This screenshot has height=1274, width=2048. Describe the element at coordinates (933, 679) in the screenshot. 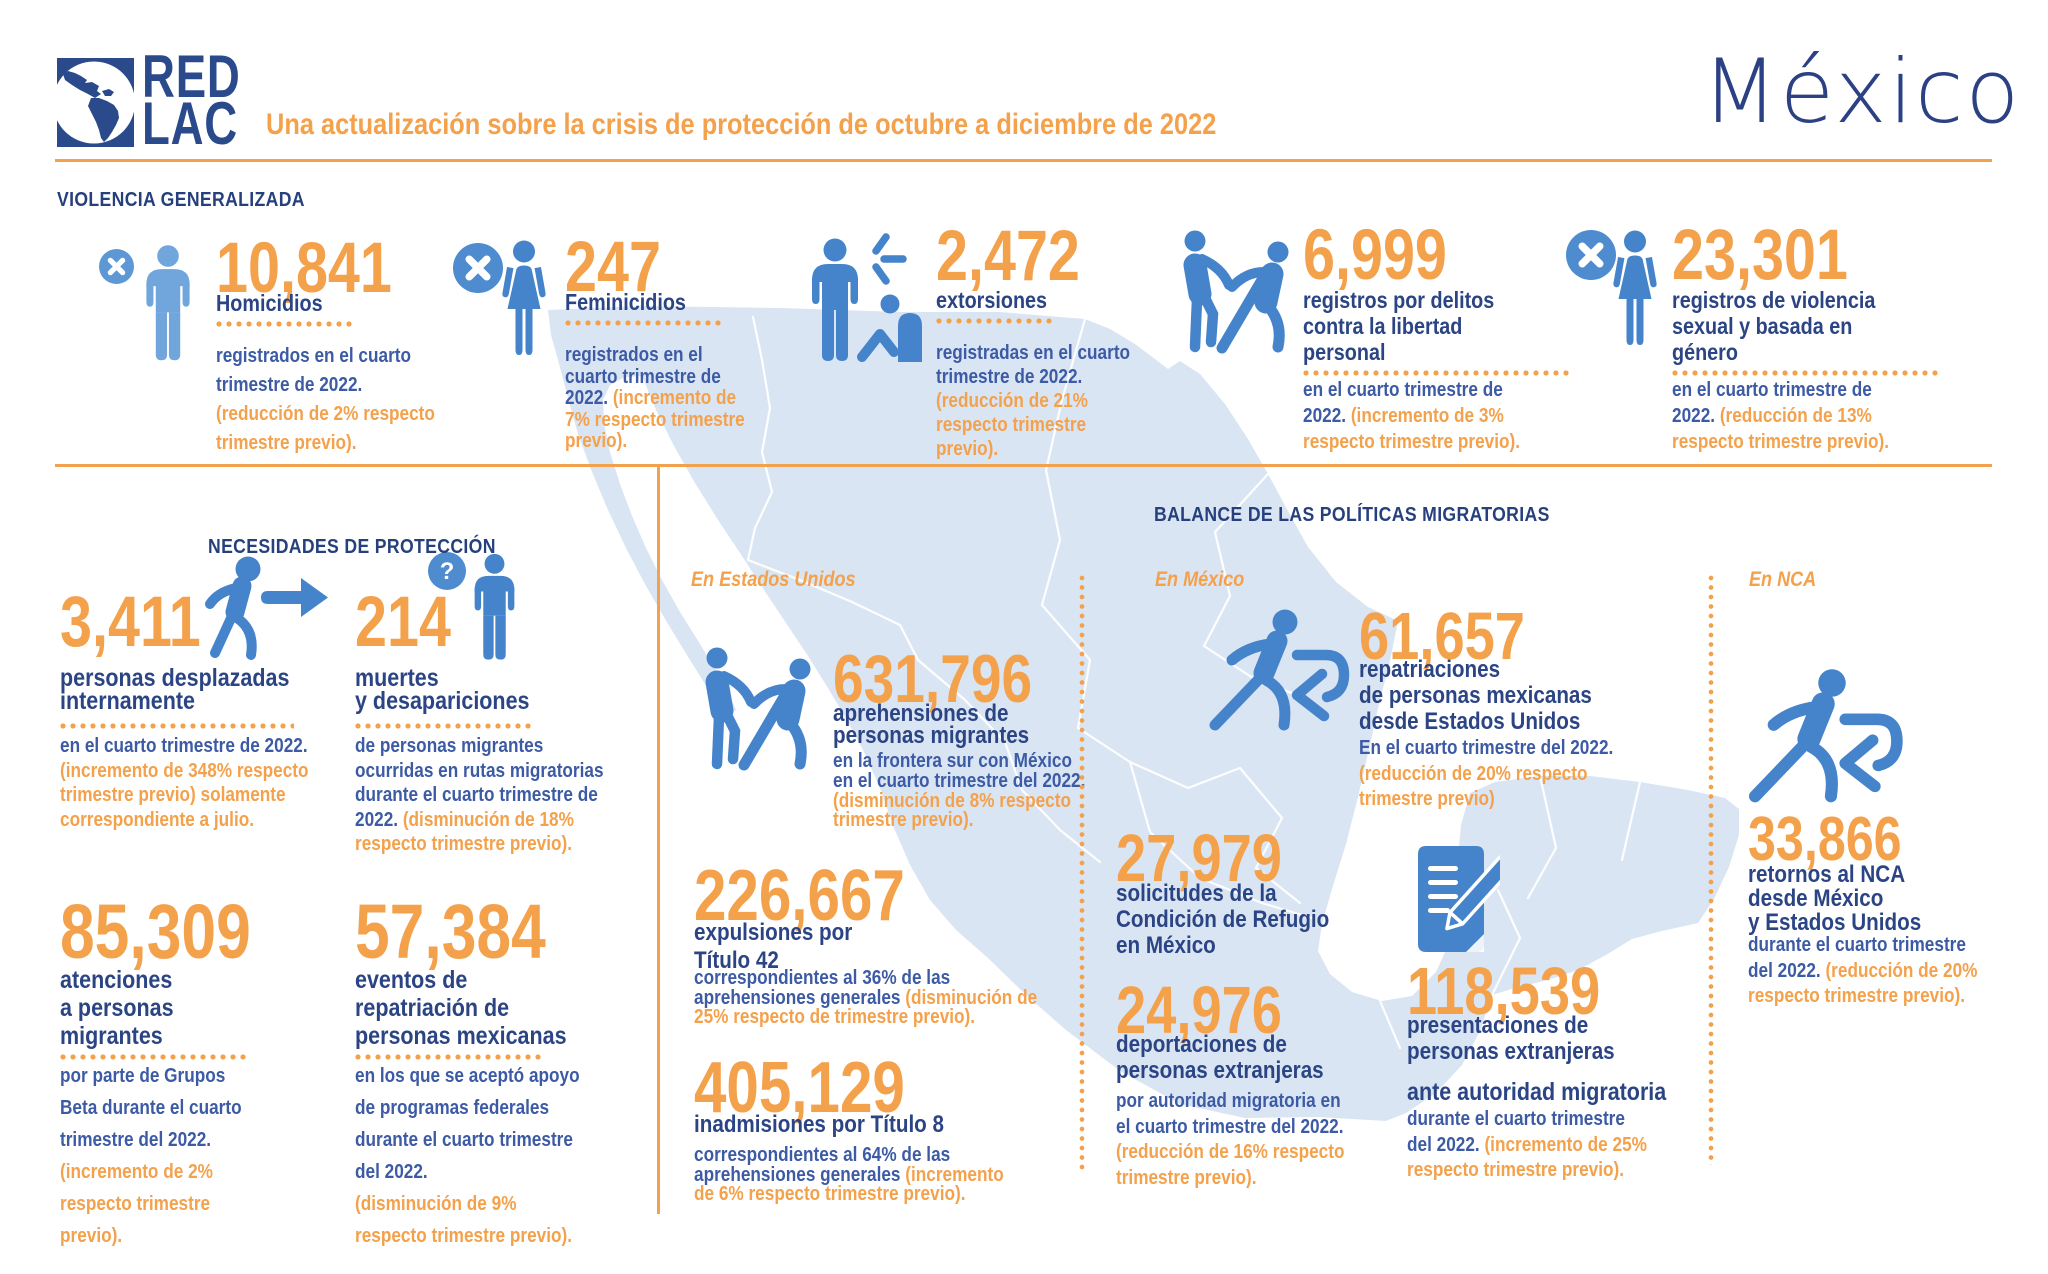

I see `stat-value-text: 631,796` at that location.